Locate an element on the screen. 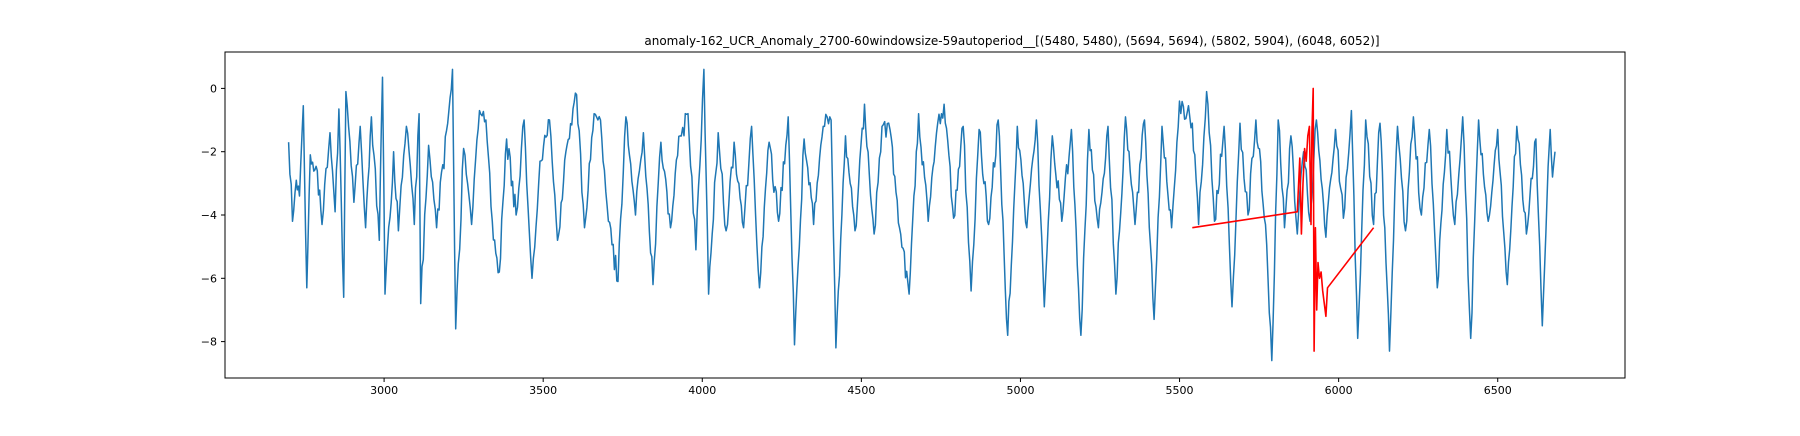 The image size is (1800, 436). x-tick-label: 4000 is located at coordinates (702, 390).